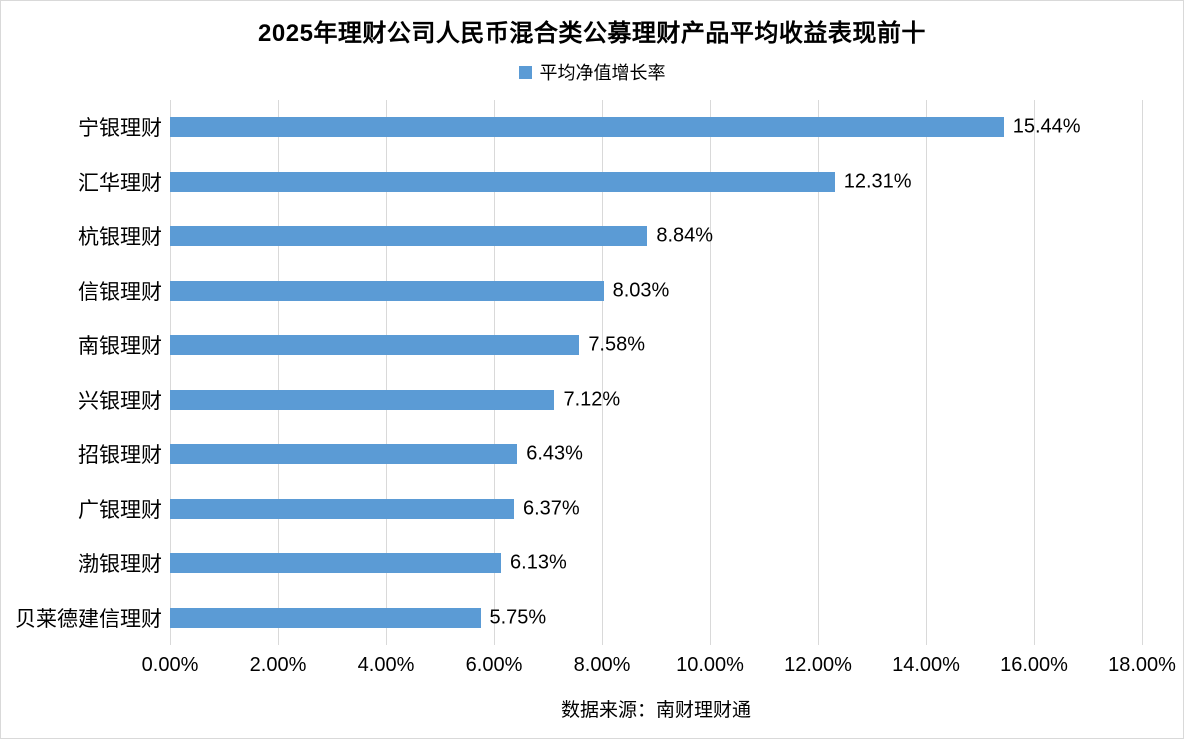 The width and height of the screenshot is (1184, 739). Describe the element at coordinates (278, 665) in the screenshot. I see `x-axis-tick-label: 2.00%` at that location.